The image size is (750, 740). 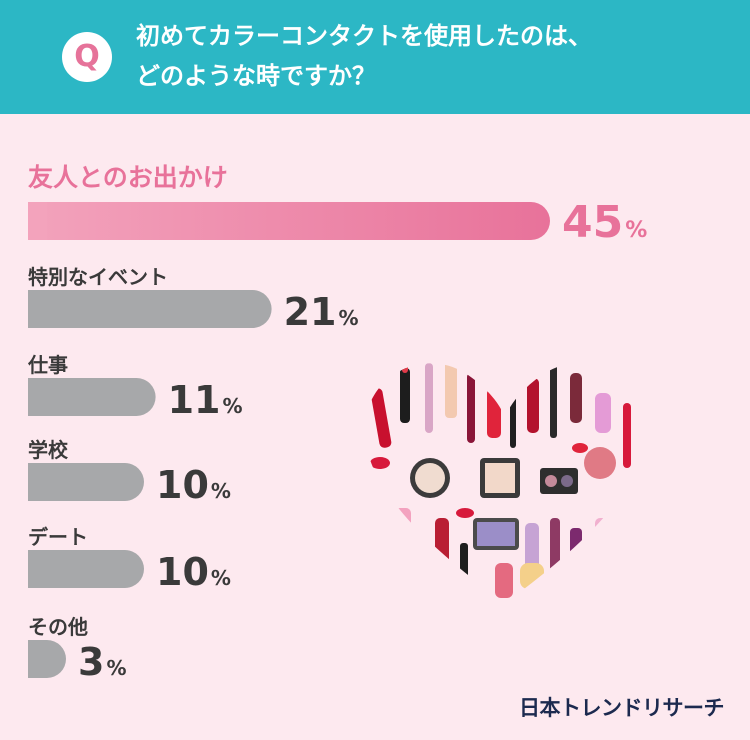 I want to click on question-line-2: どのような時ですか？, so click(x=256, y=76).